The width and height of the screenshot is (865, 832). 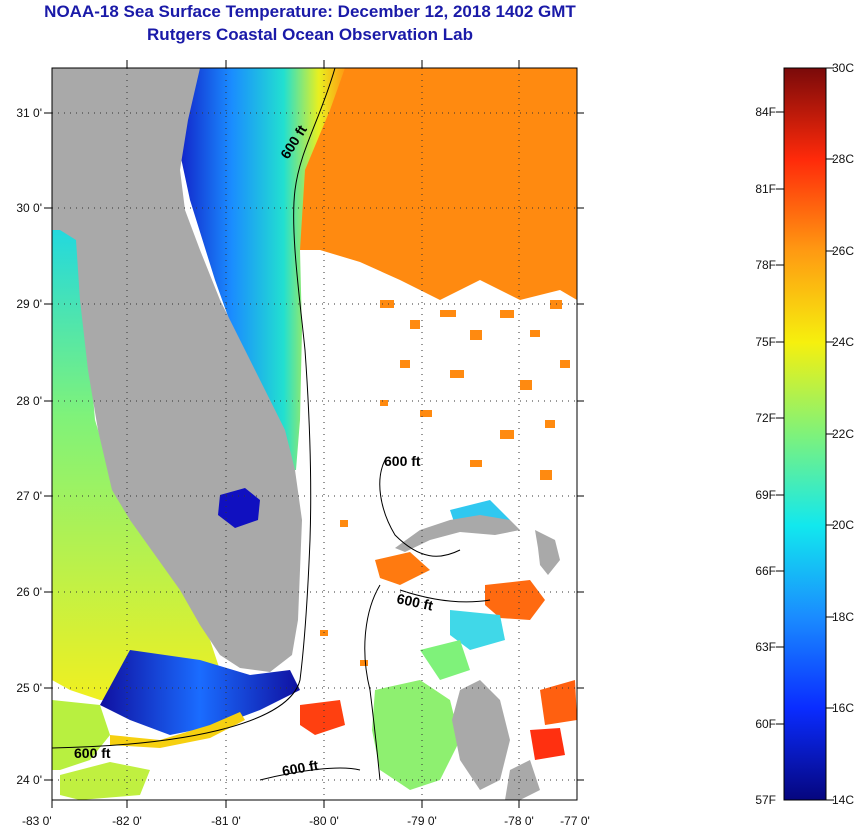 What do you see at coordinates (843, 525) in the screenshot?
I see `celsius-label: 20C` at bounding box center [843, 525].